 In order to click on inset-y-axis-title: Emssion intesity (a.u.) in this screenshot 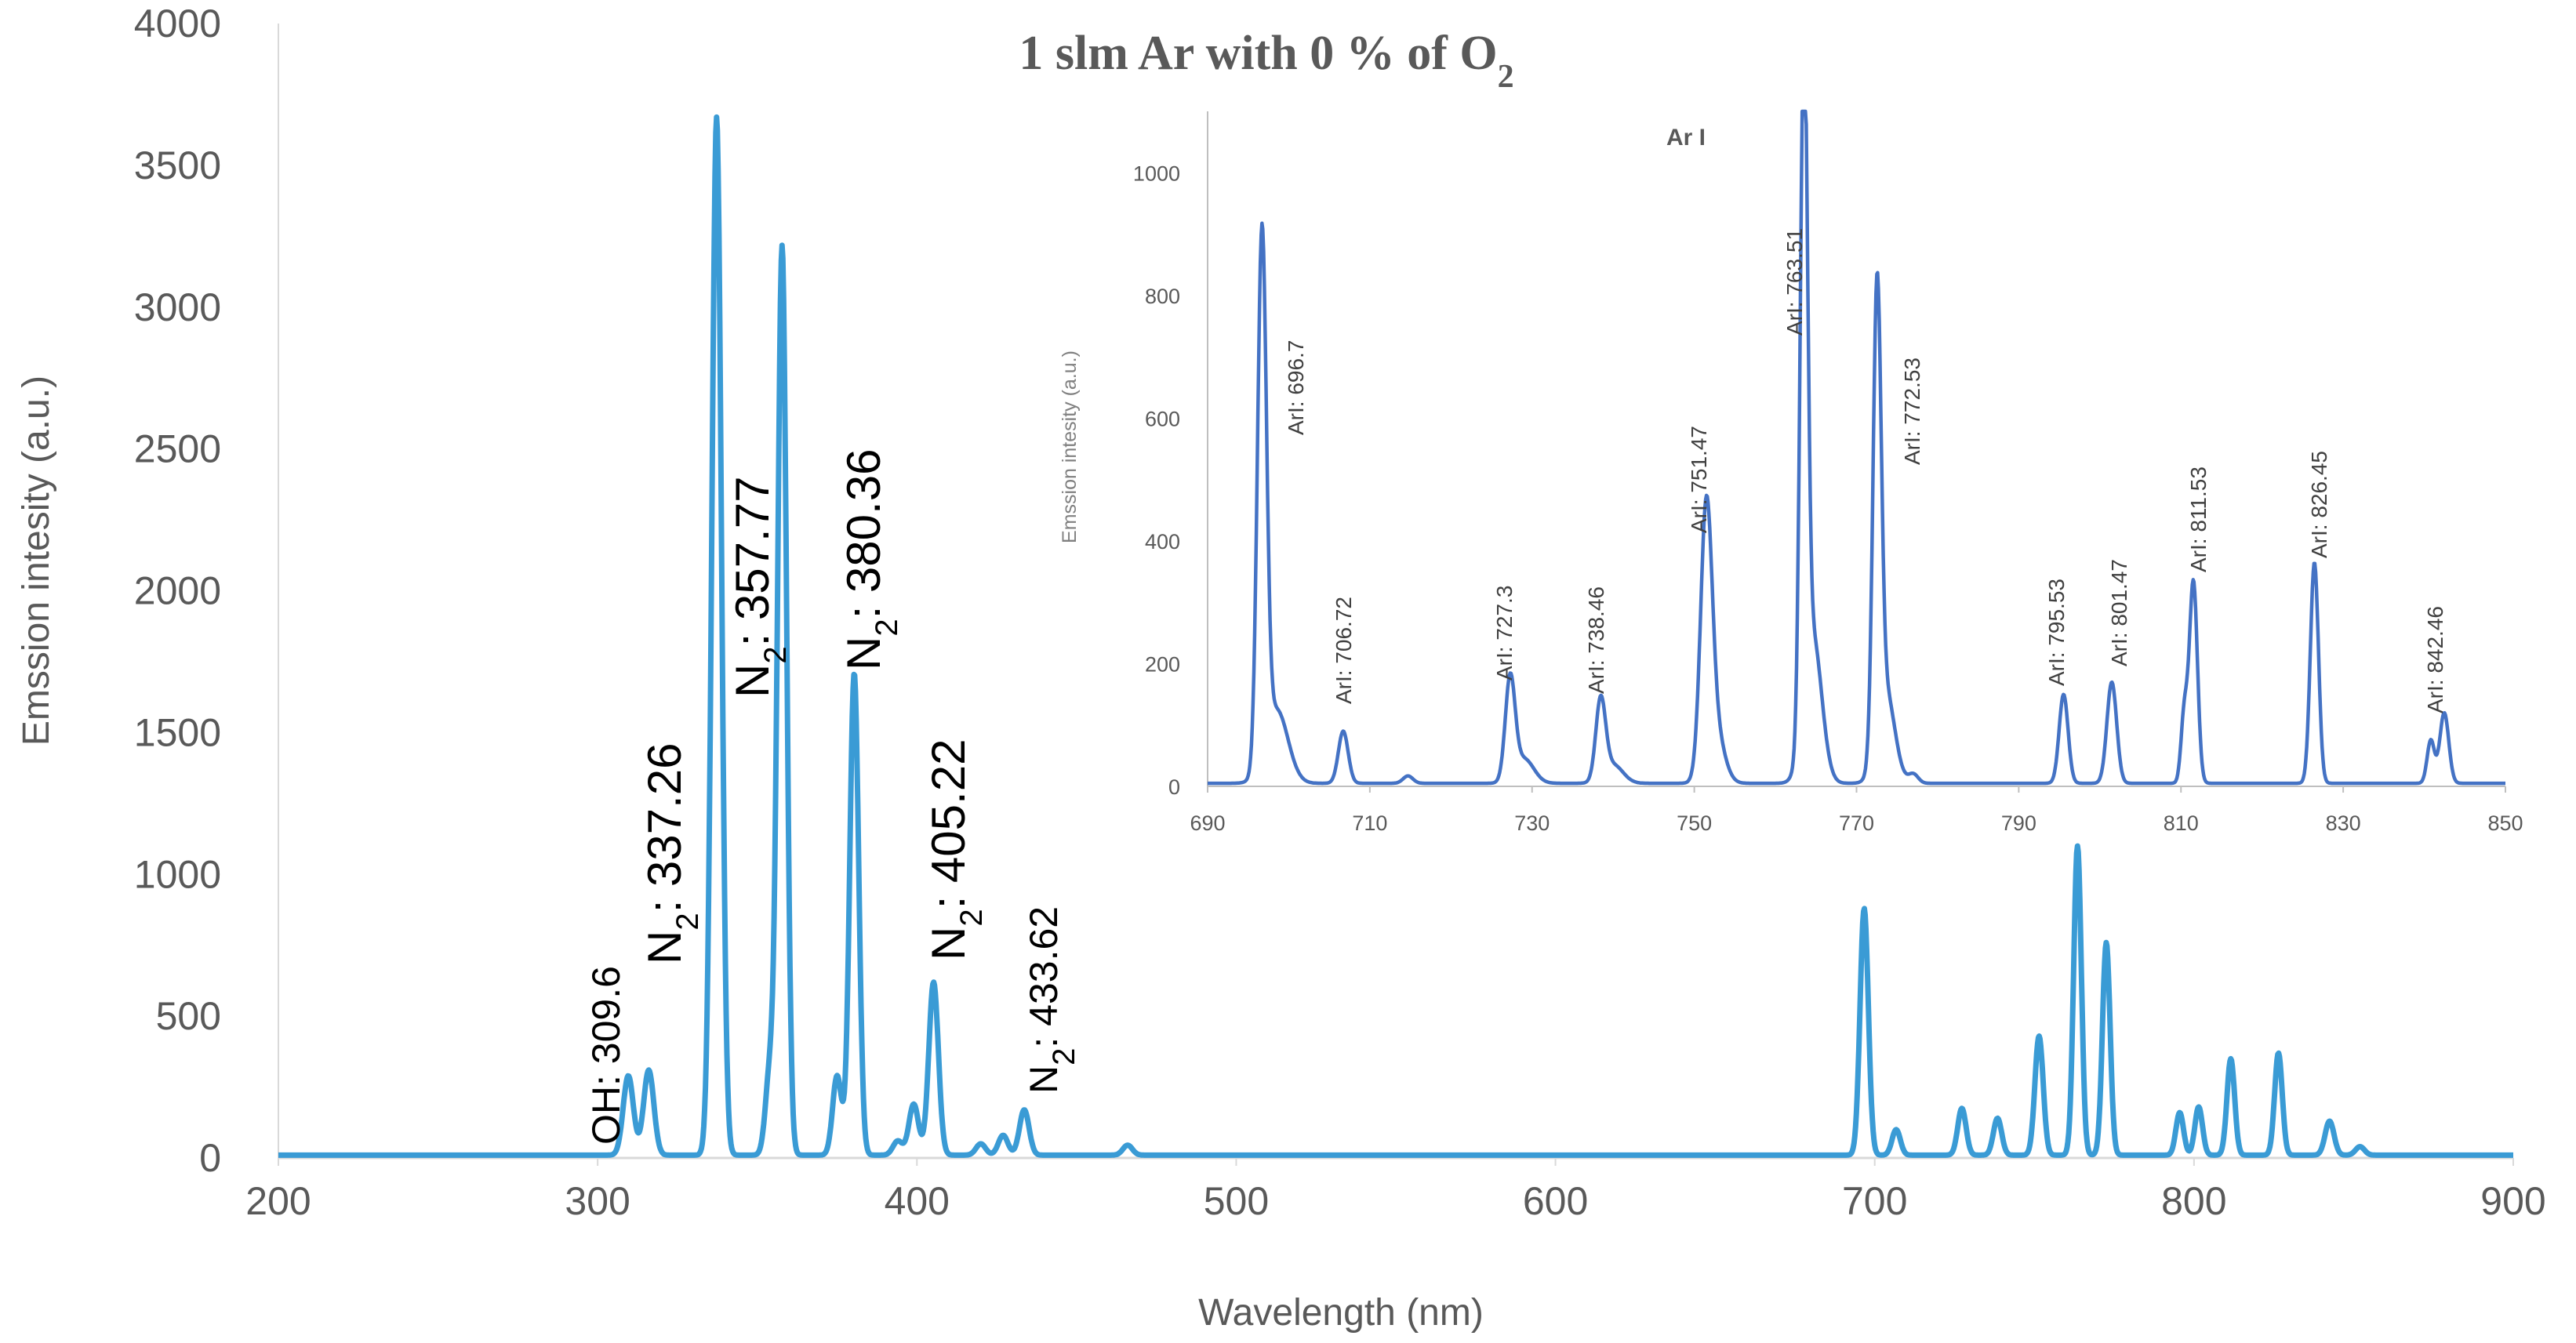, I will do `click(1070, 446)`.